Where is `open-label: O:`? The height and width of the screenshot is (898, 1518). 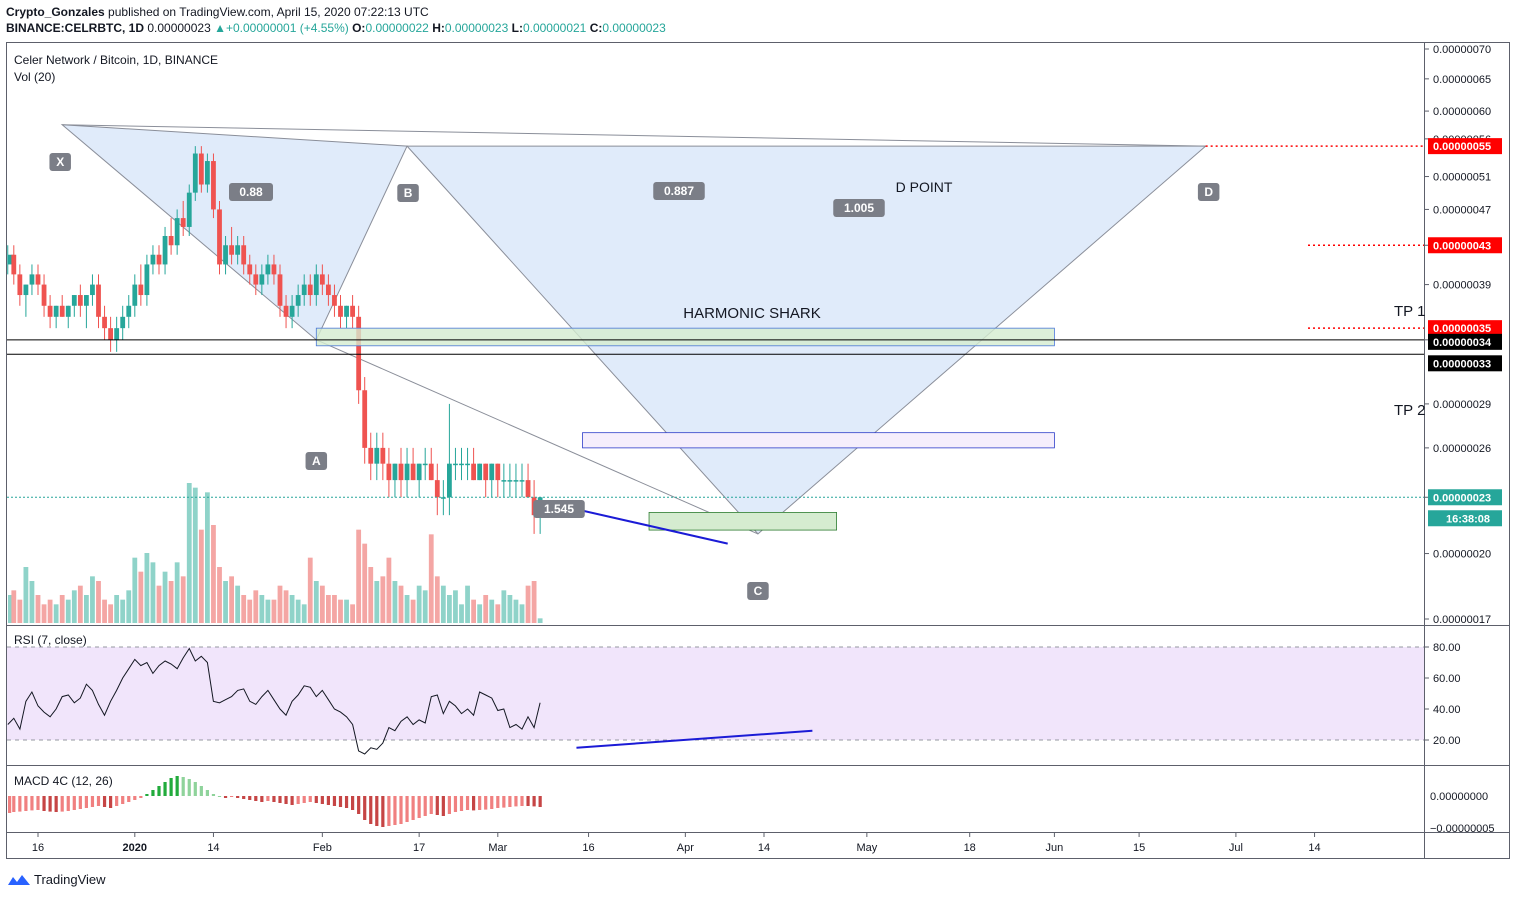
open-label: O: is located at coordinates (359, 28).